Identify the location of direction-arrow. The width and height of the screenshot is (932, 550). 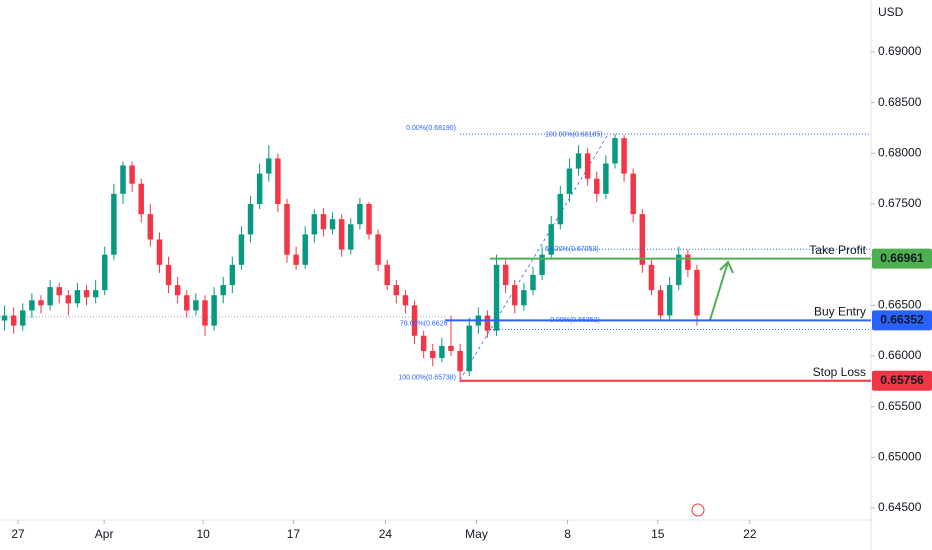
(721, 290).